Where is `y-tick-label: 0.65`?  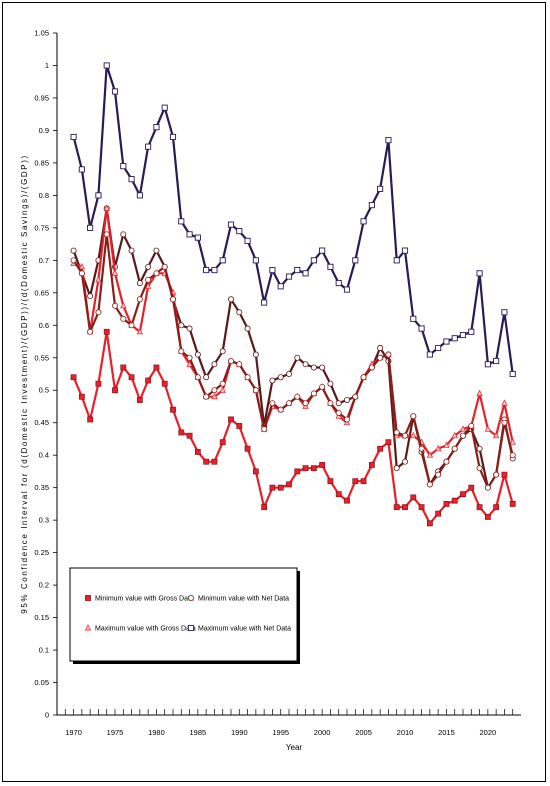 y-tick-label: 0.65 is located at coordinates (41, 292).